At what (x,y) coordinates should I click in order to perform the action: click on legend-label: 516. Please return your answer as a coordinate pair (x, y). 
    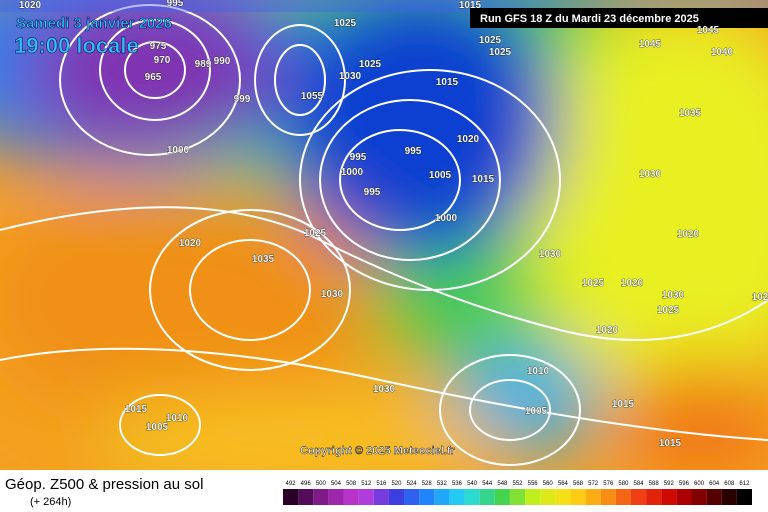
    Looking at the image, I should click on (381, 484).